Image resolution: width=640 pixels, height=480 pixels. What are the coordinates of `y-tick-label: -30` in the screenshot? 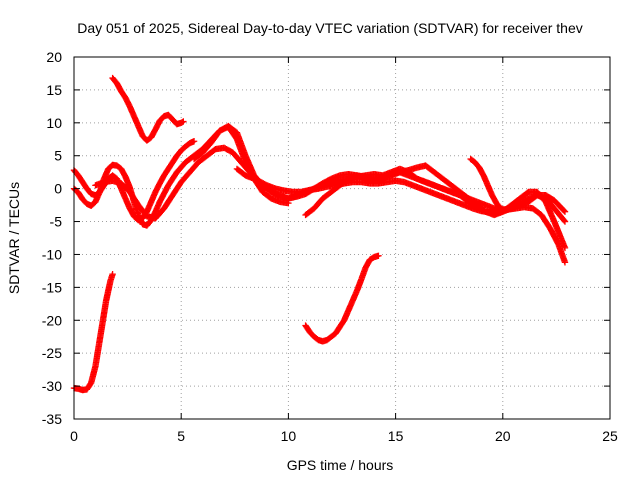 It's located at (52, 386).